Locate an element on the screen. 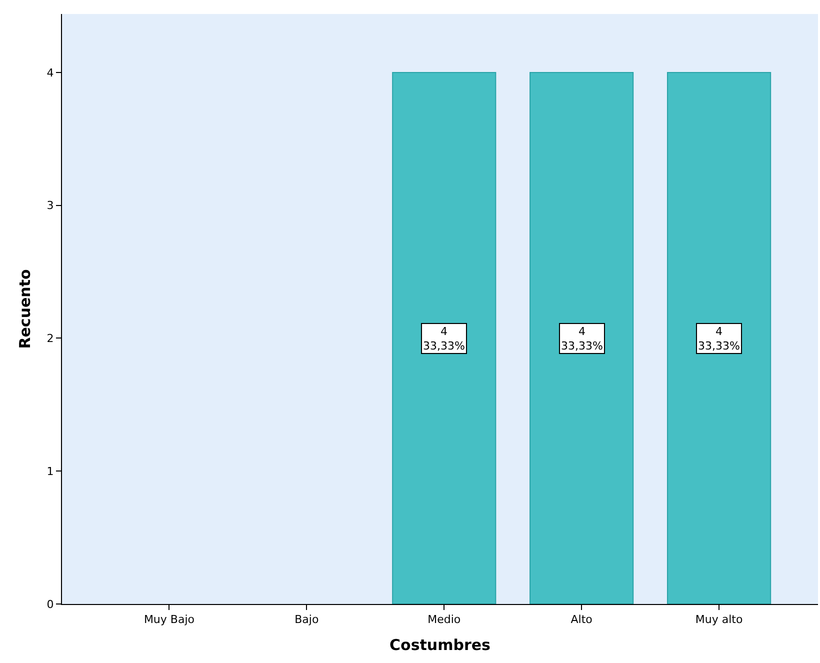 The image size is (820, 663). x-tick-label: Bajo is located at coordinates (306, 619).